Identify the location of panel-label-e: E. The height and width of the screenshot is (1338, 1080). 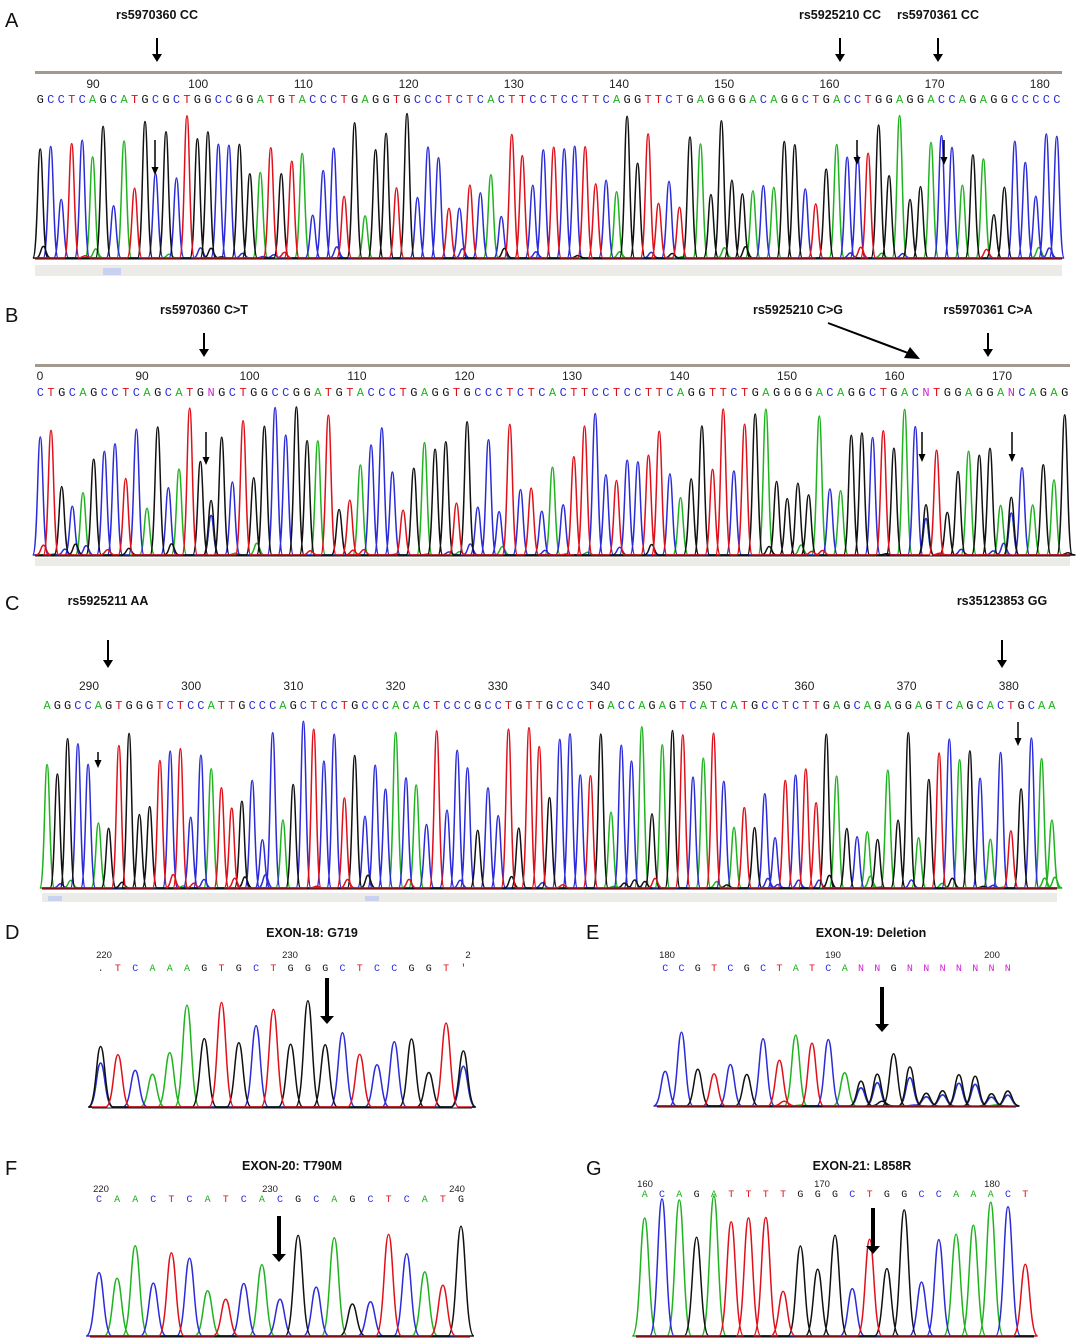
(592, 933).